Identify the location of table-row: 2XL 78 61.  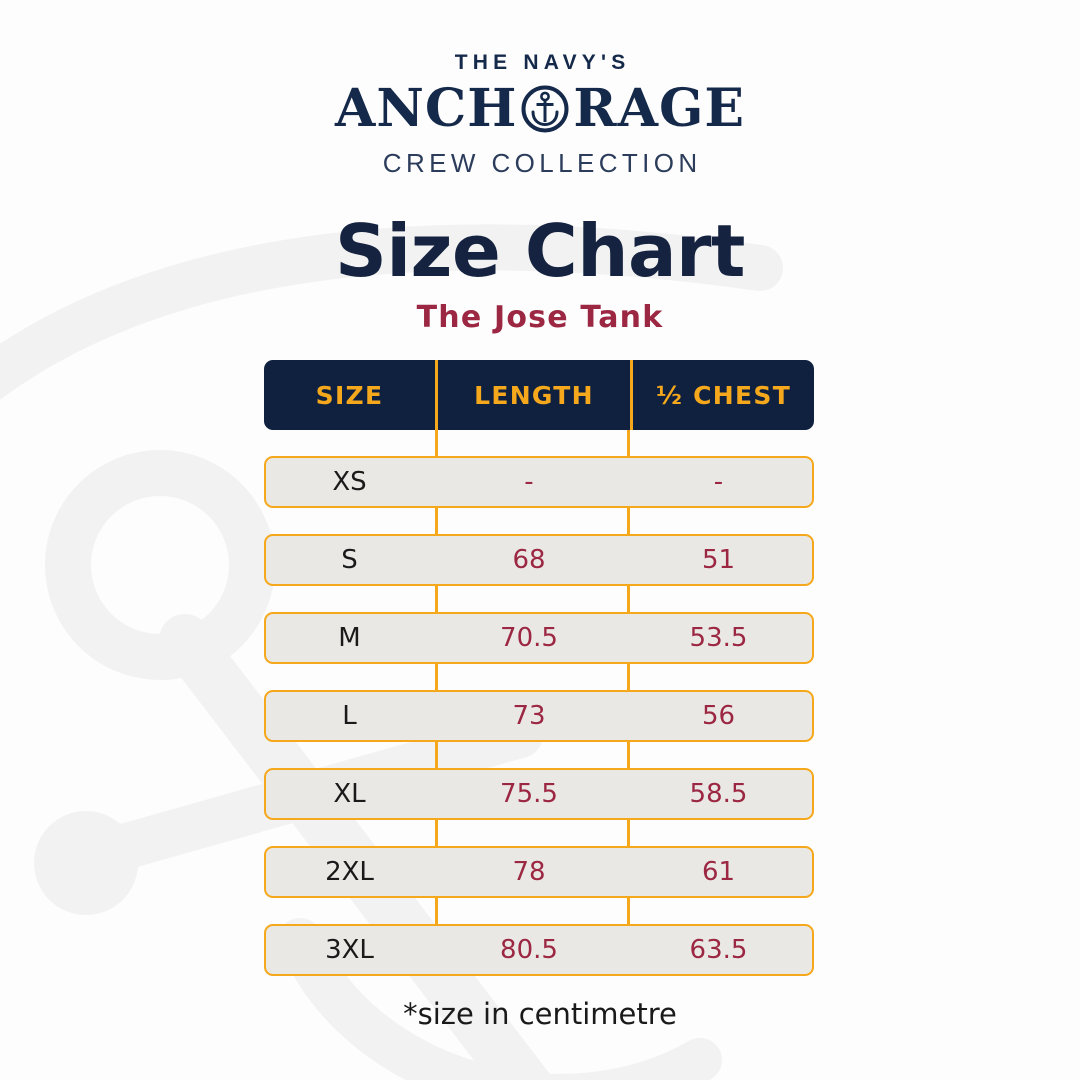
(539, 872).